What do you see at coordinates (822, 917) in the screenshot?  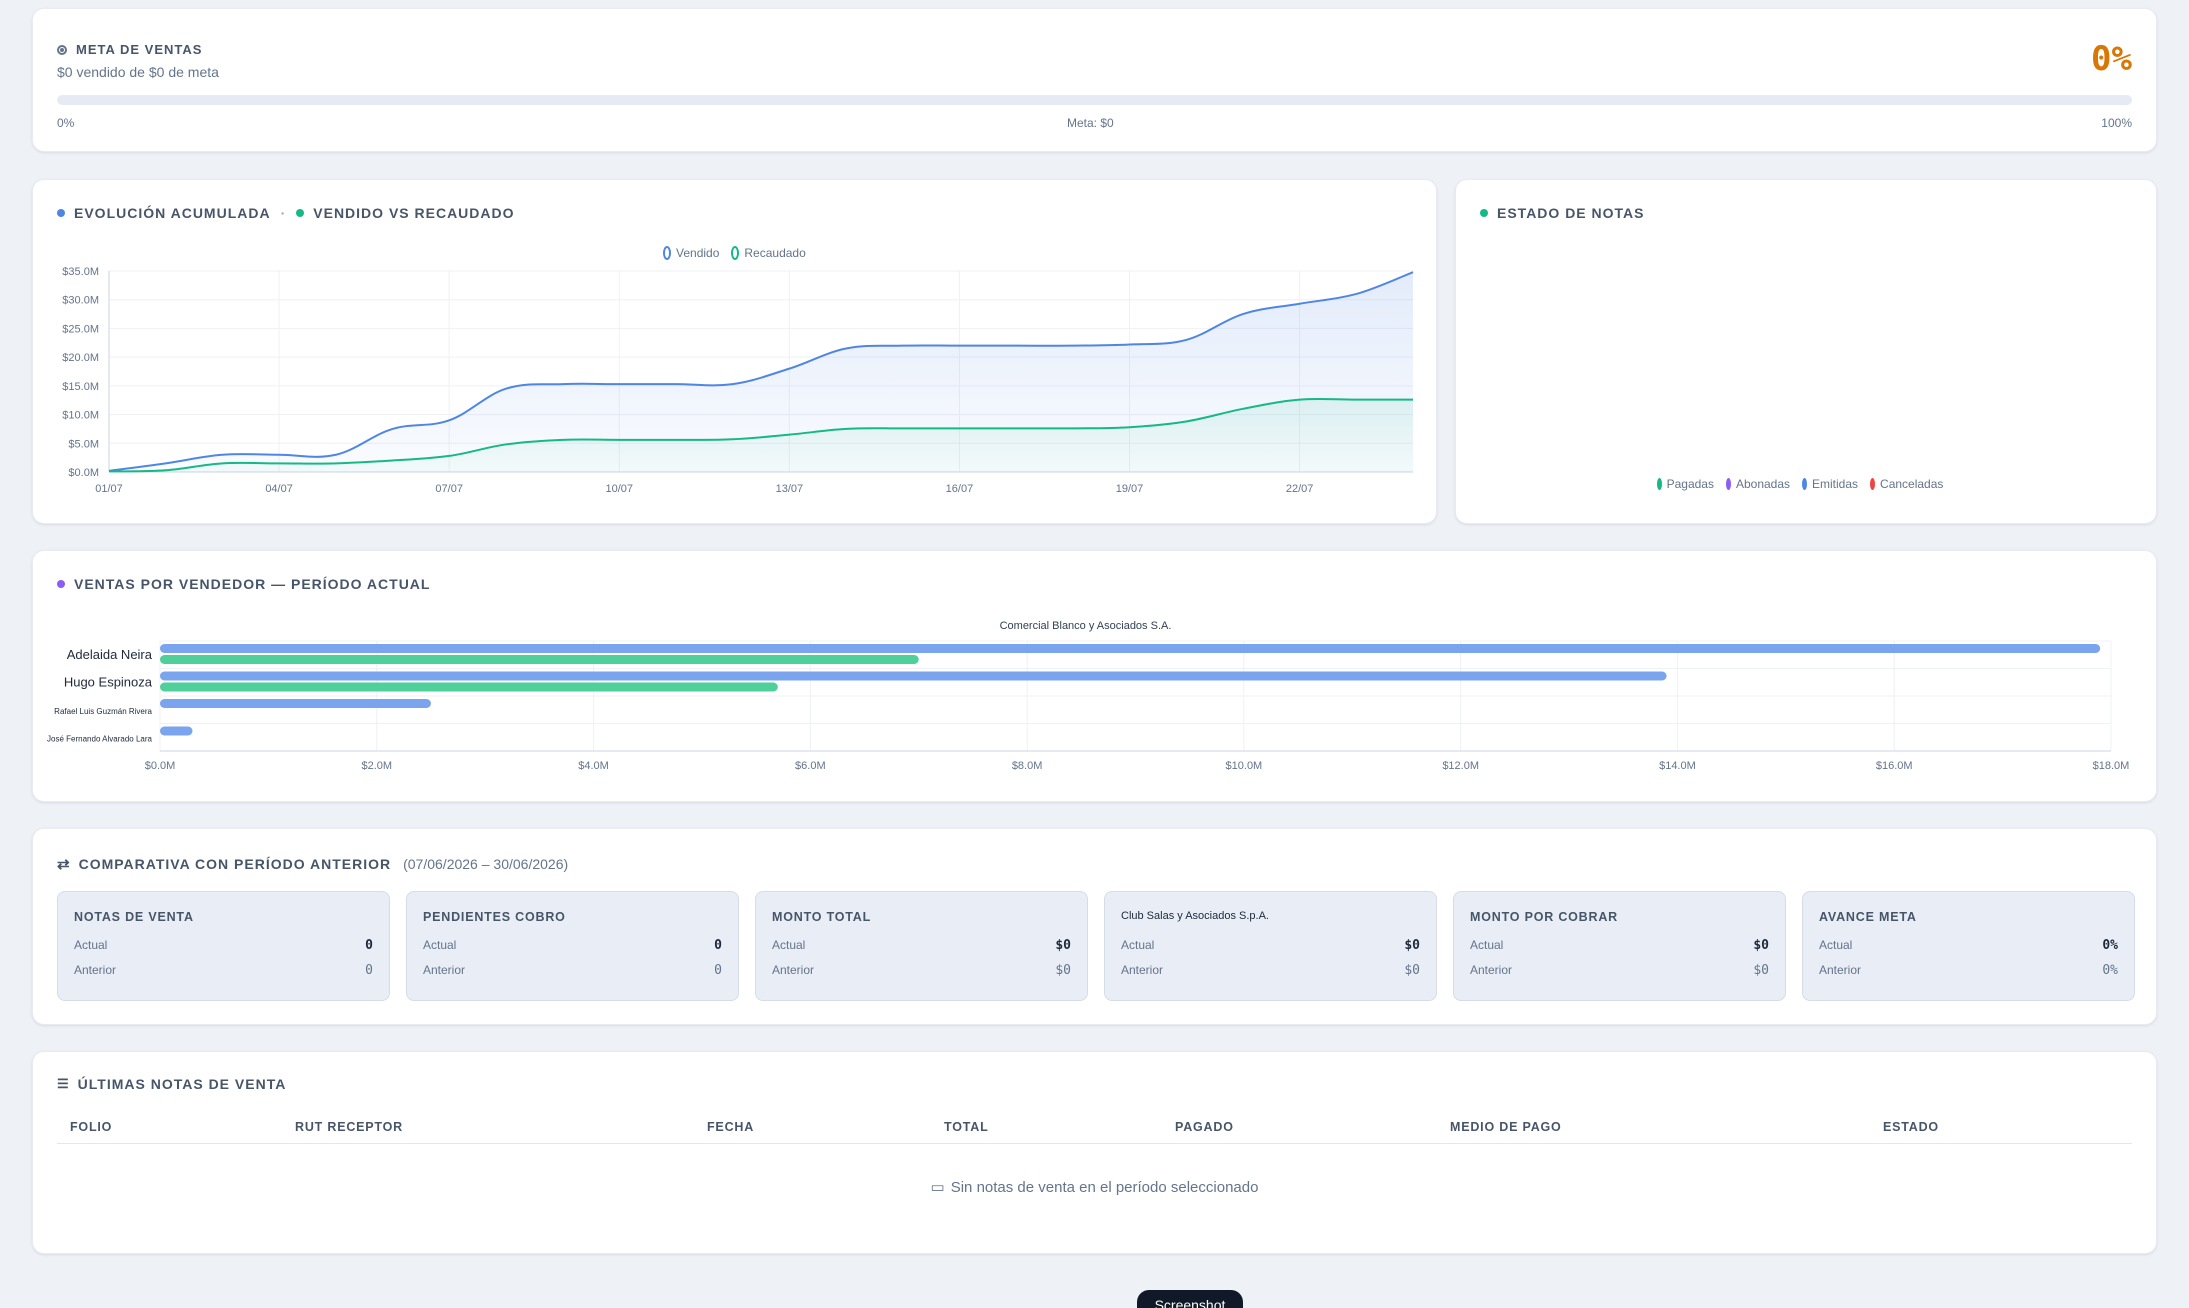 I see `comparativa-box-title: MONTO TOTAL` at bounding box center [822, 917].